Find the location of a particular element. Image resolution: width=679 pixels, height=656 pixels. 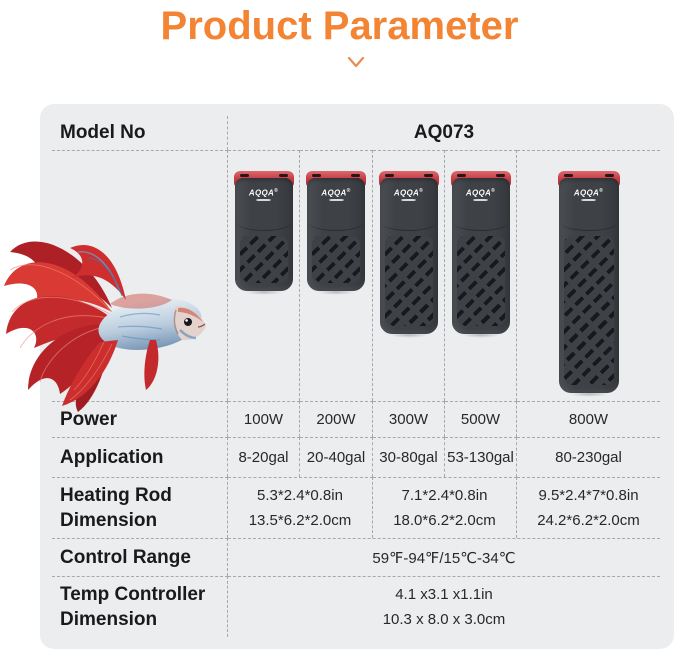

application-value-1: 8-20gal is located at coordinates (264, 457).